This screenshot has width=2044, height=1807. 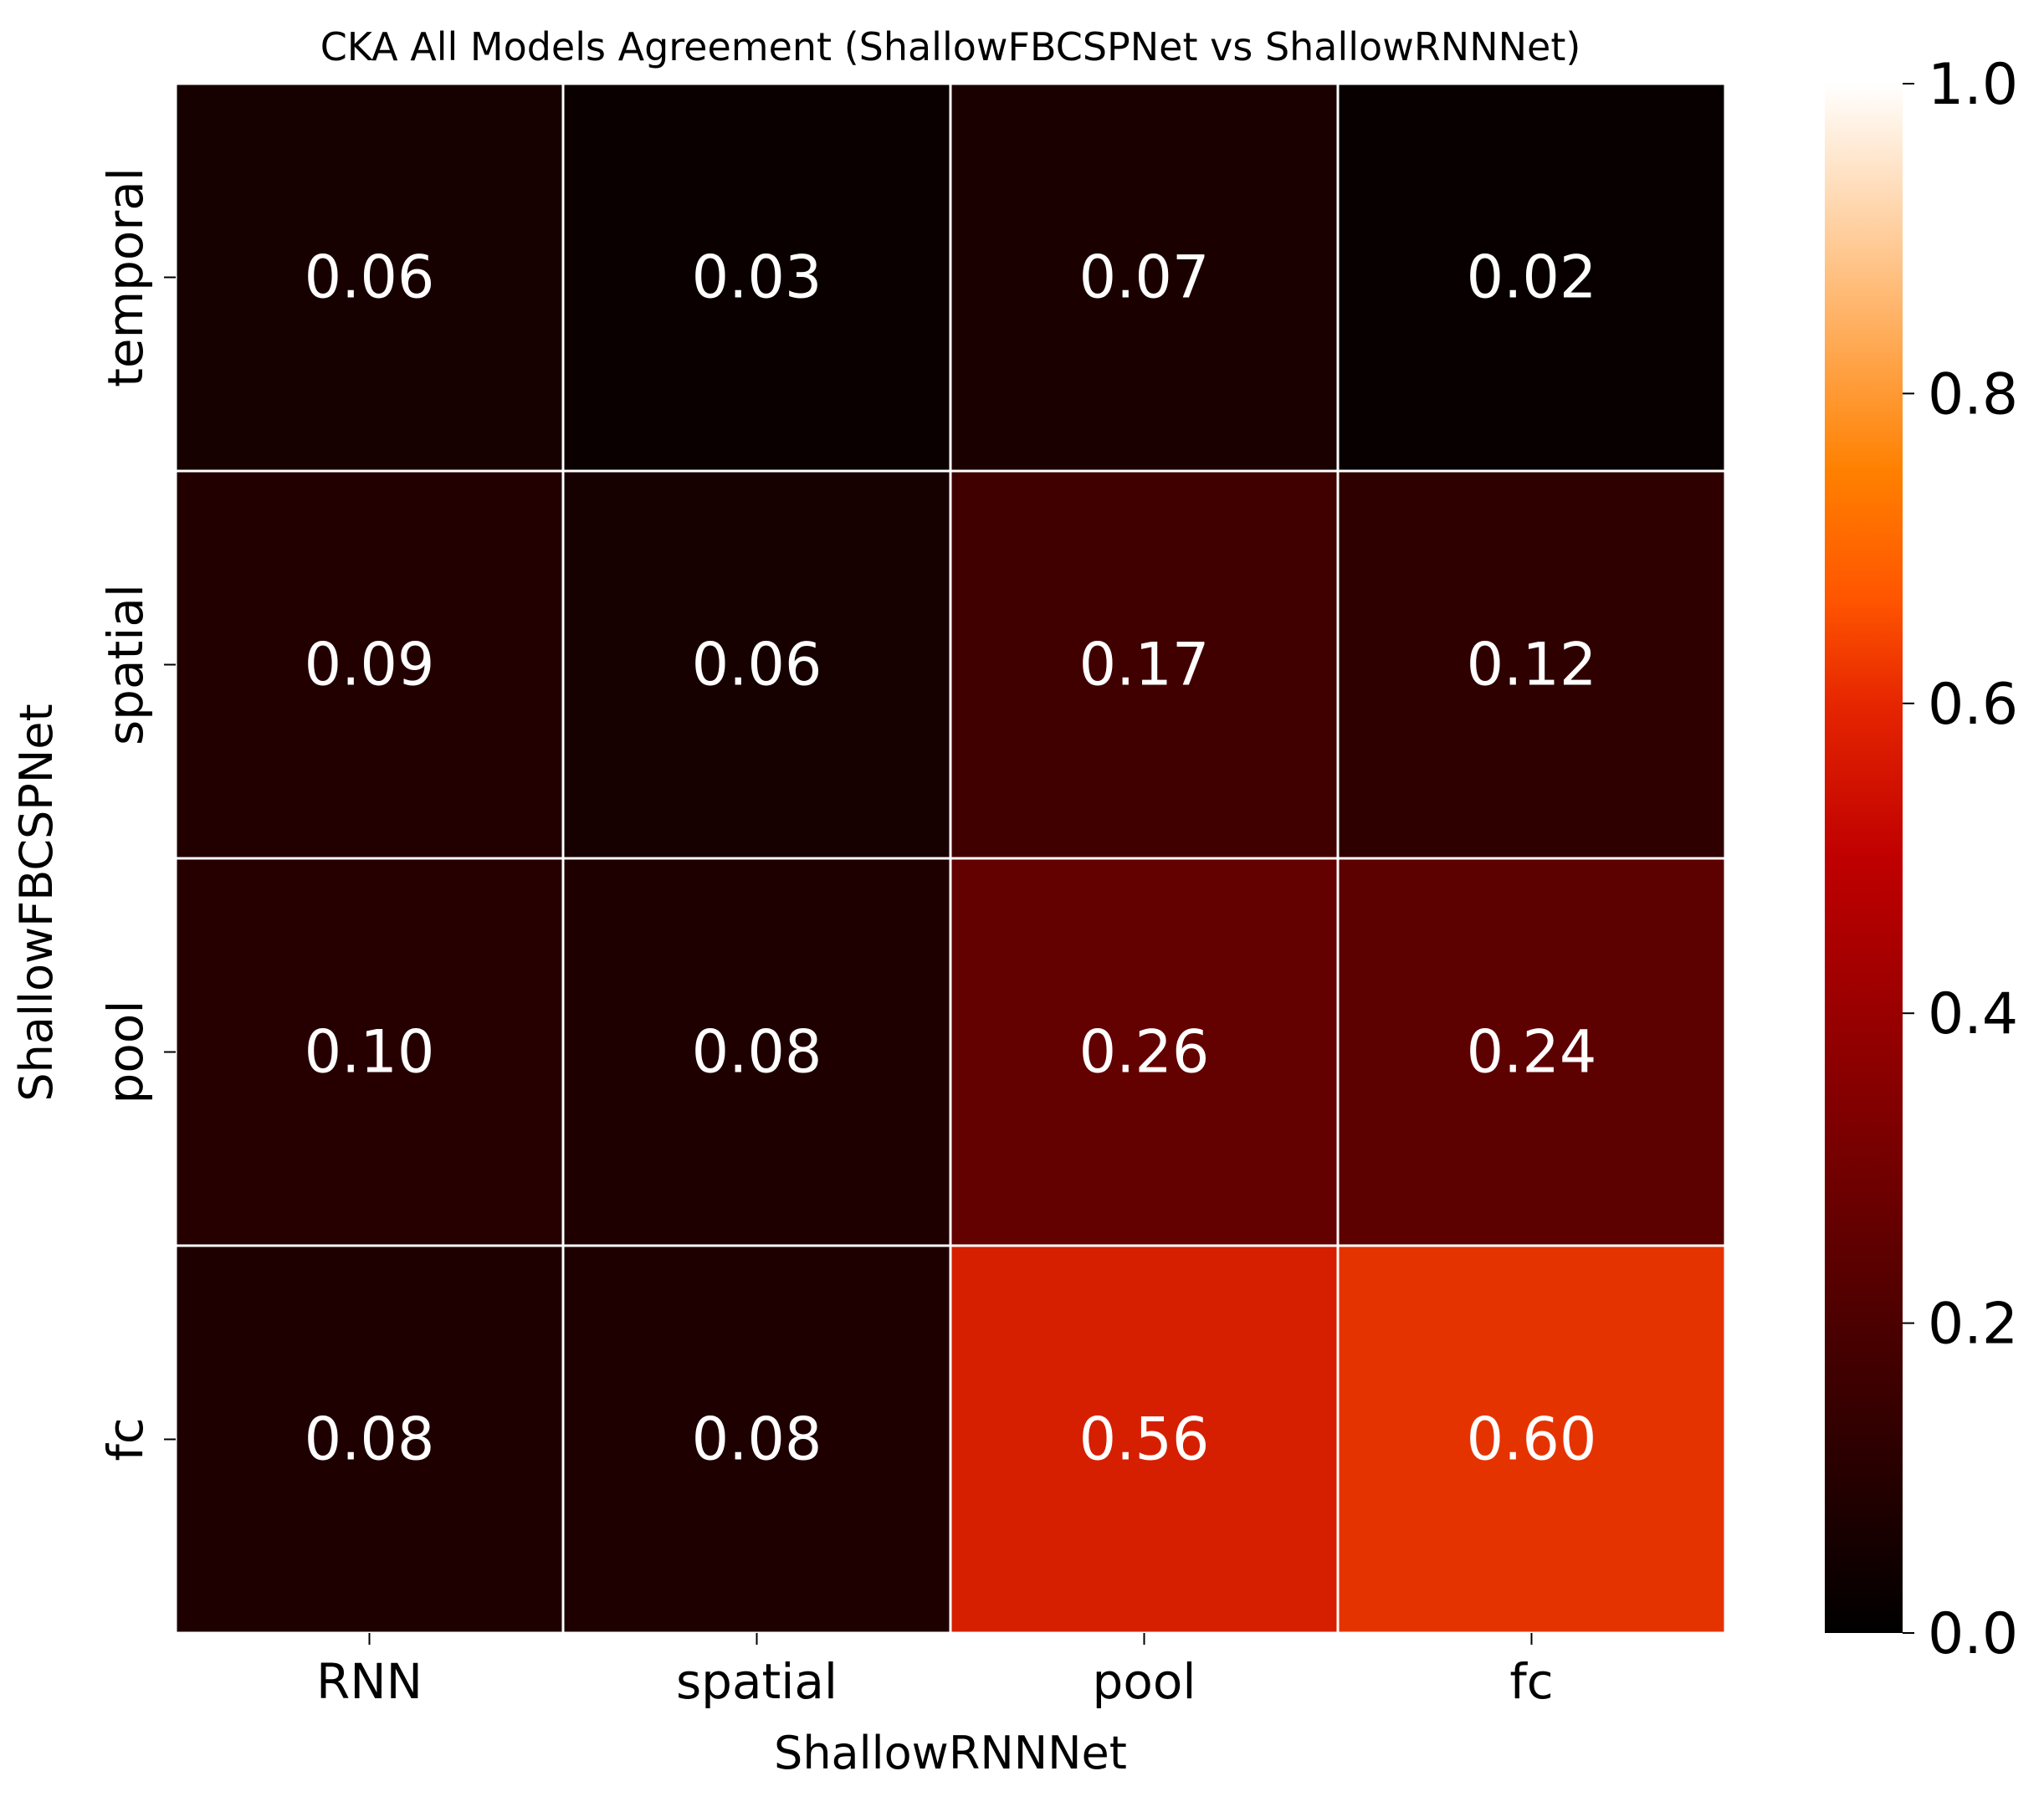 What do you see at coordinates (757, 1681) in the screenshot?
I see `x-tick-label: spatial` at bounding box center [757, 1681].